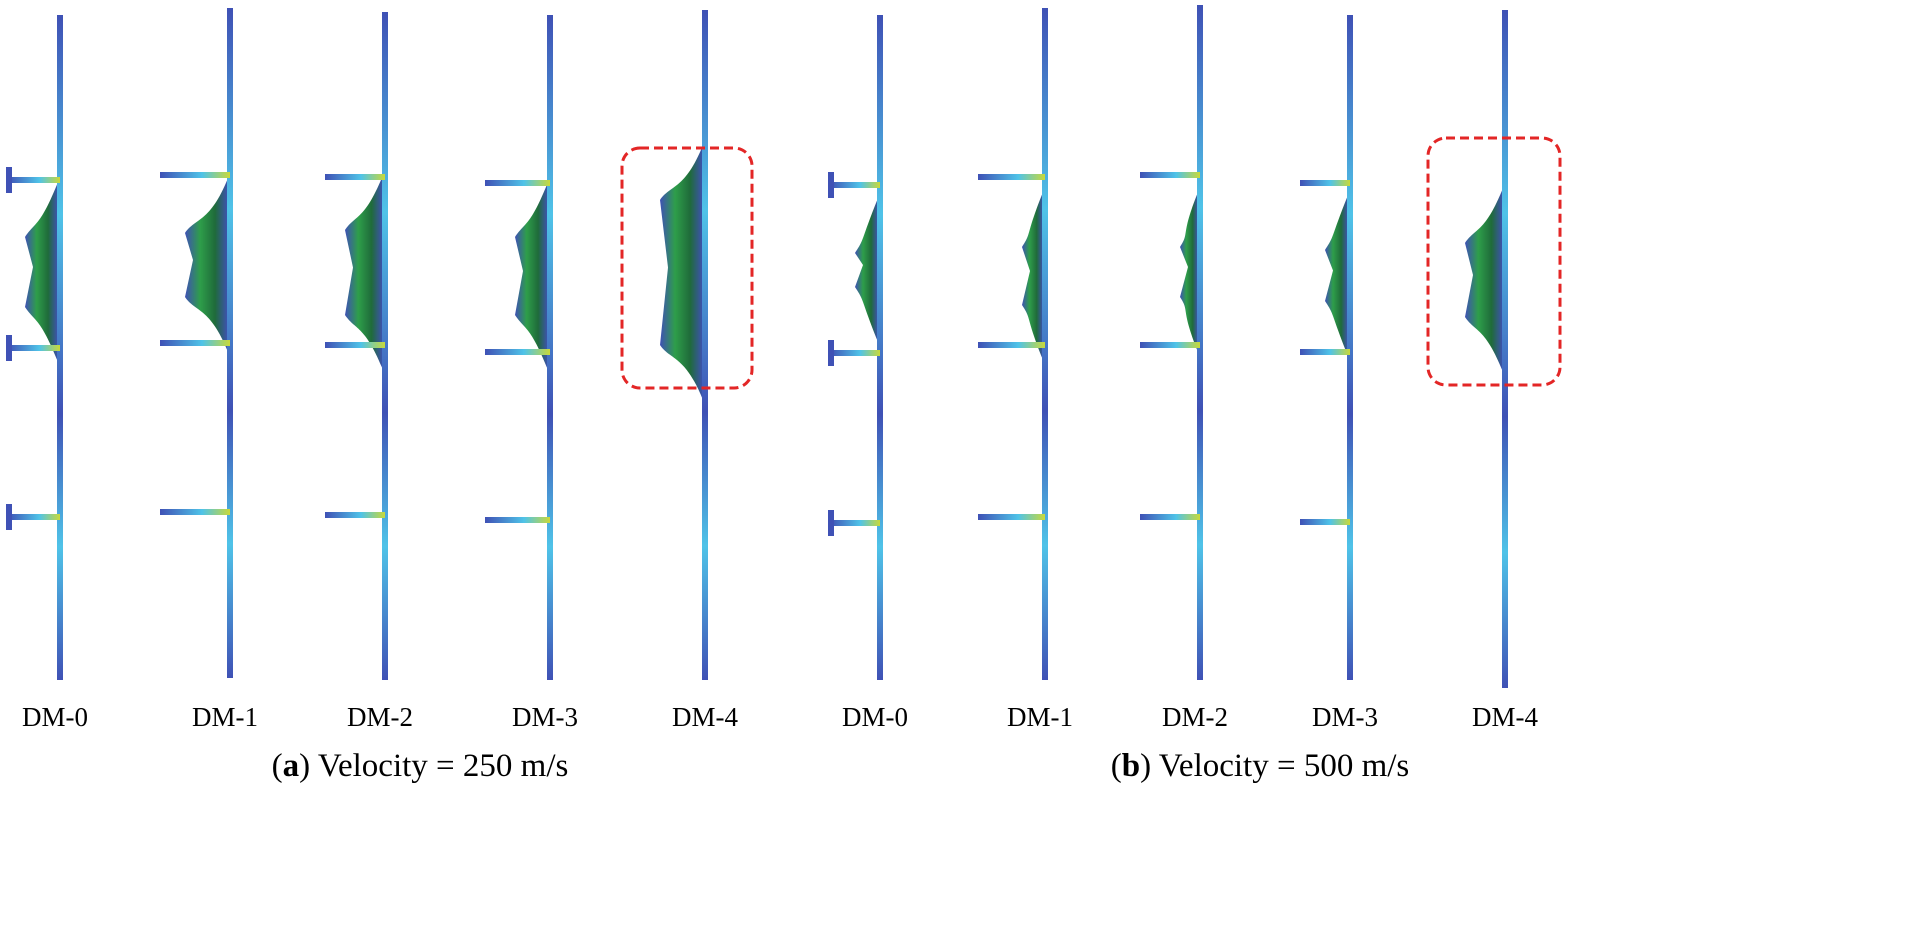 The image size is (1905, 951). Describe the element at coordinates (1260, 766) in the screenshot. I see `caption-b: (b) Velocity = 500 m/s` at that location.